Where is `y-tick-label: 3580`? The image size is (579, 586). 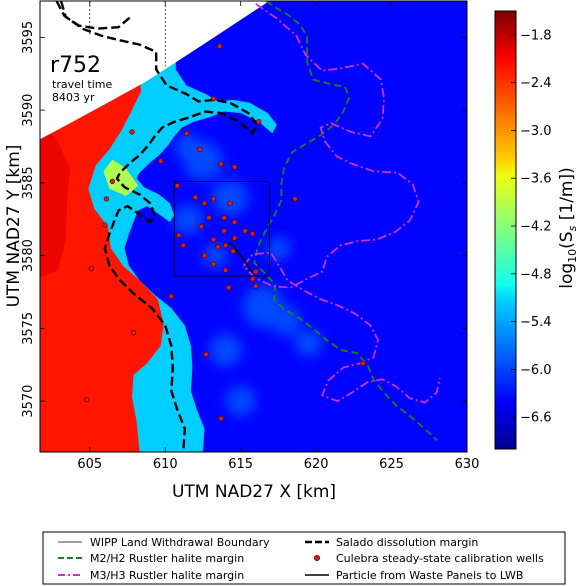
y-tick-label: 3580 is located at coordinates (28, 255).